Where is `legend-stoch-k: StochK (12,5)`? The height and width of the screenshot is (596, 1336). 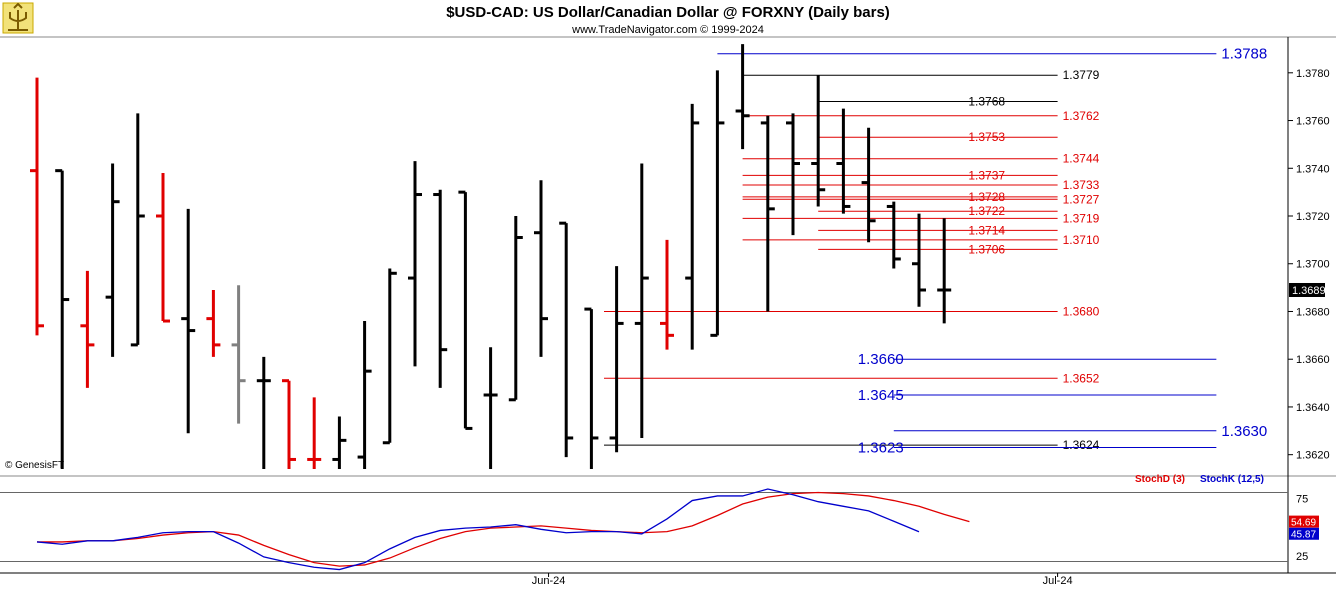
legend-stoch-k: StochK (12,5) is located at coordinates (1232, 479).